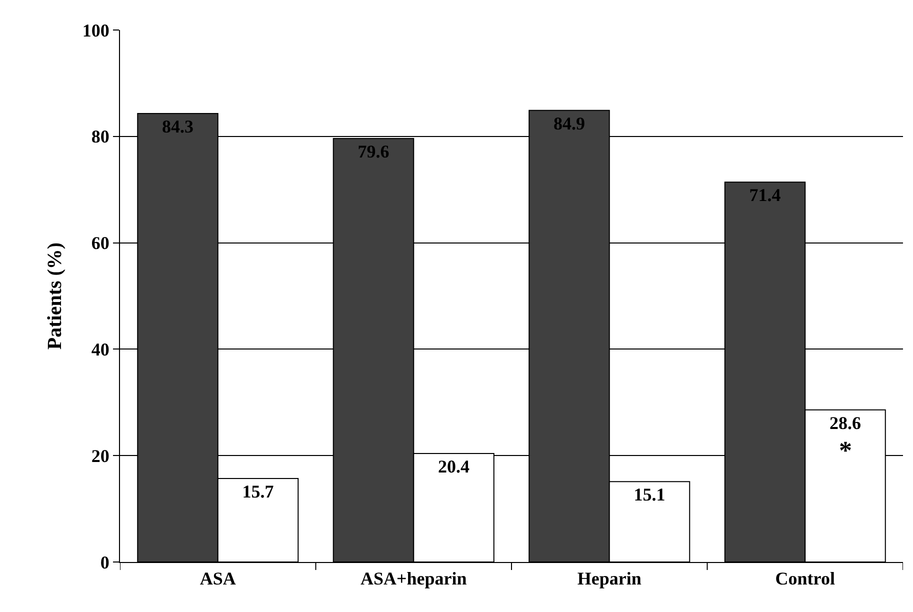 The width and height of the screenshot is (913, 612). Describe the element at coordinates (100, 350) in the screenshot. I see `y-tick-label: 40` at that location.